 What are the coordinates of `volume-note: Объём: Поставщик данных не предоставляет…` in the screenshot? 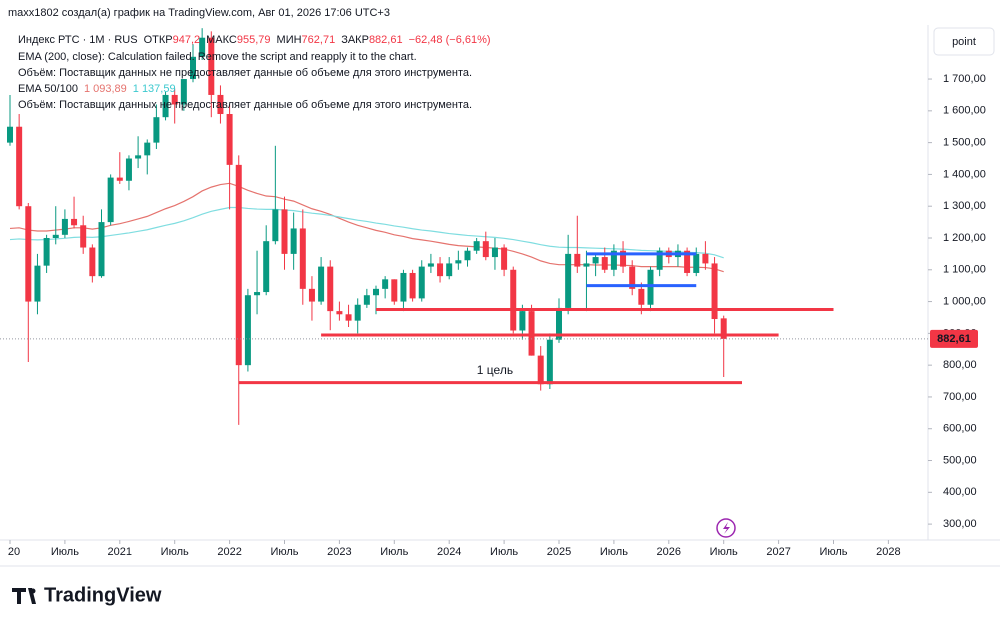 It's located at (245, 105).